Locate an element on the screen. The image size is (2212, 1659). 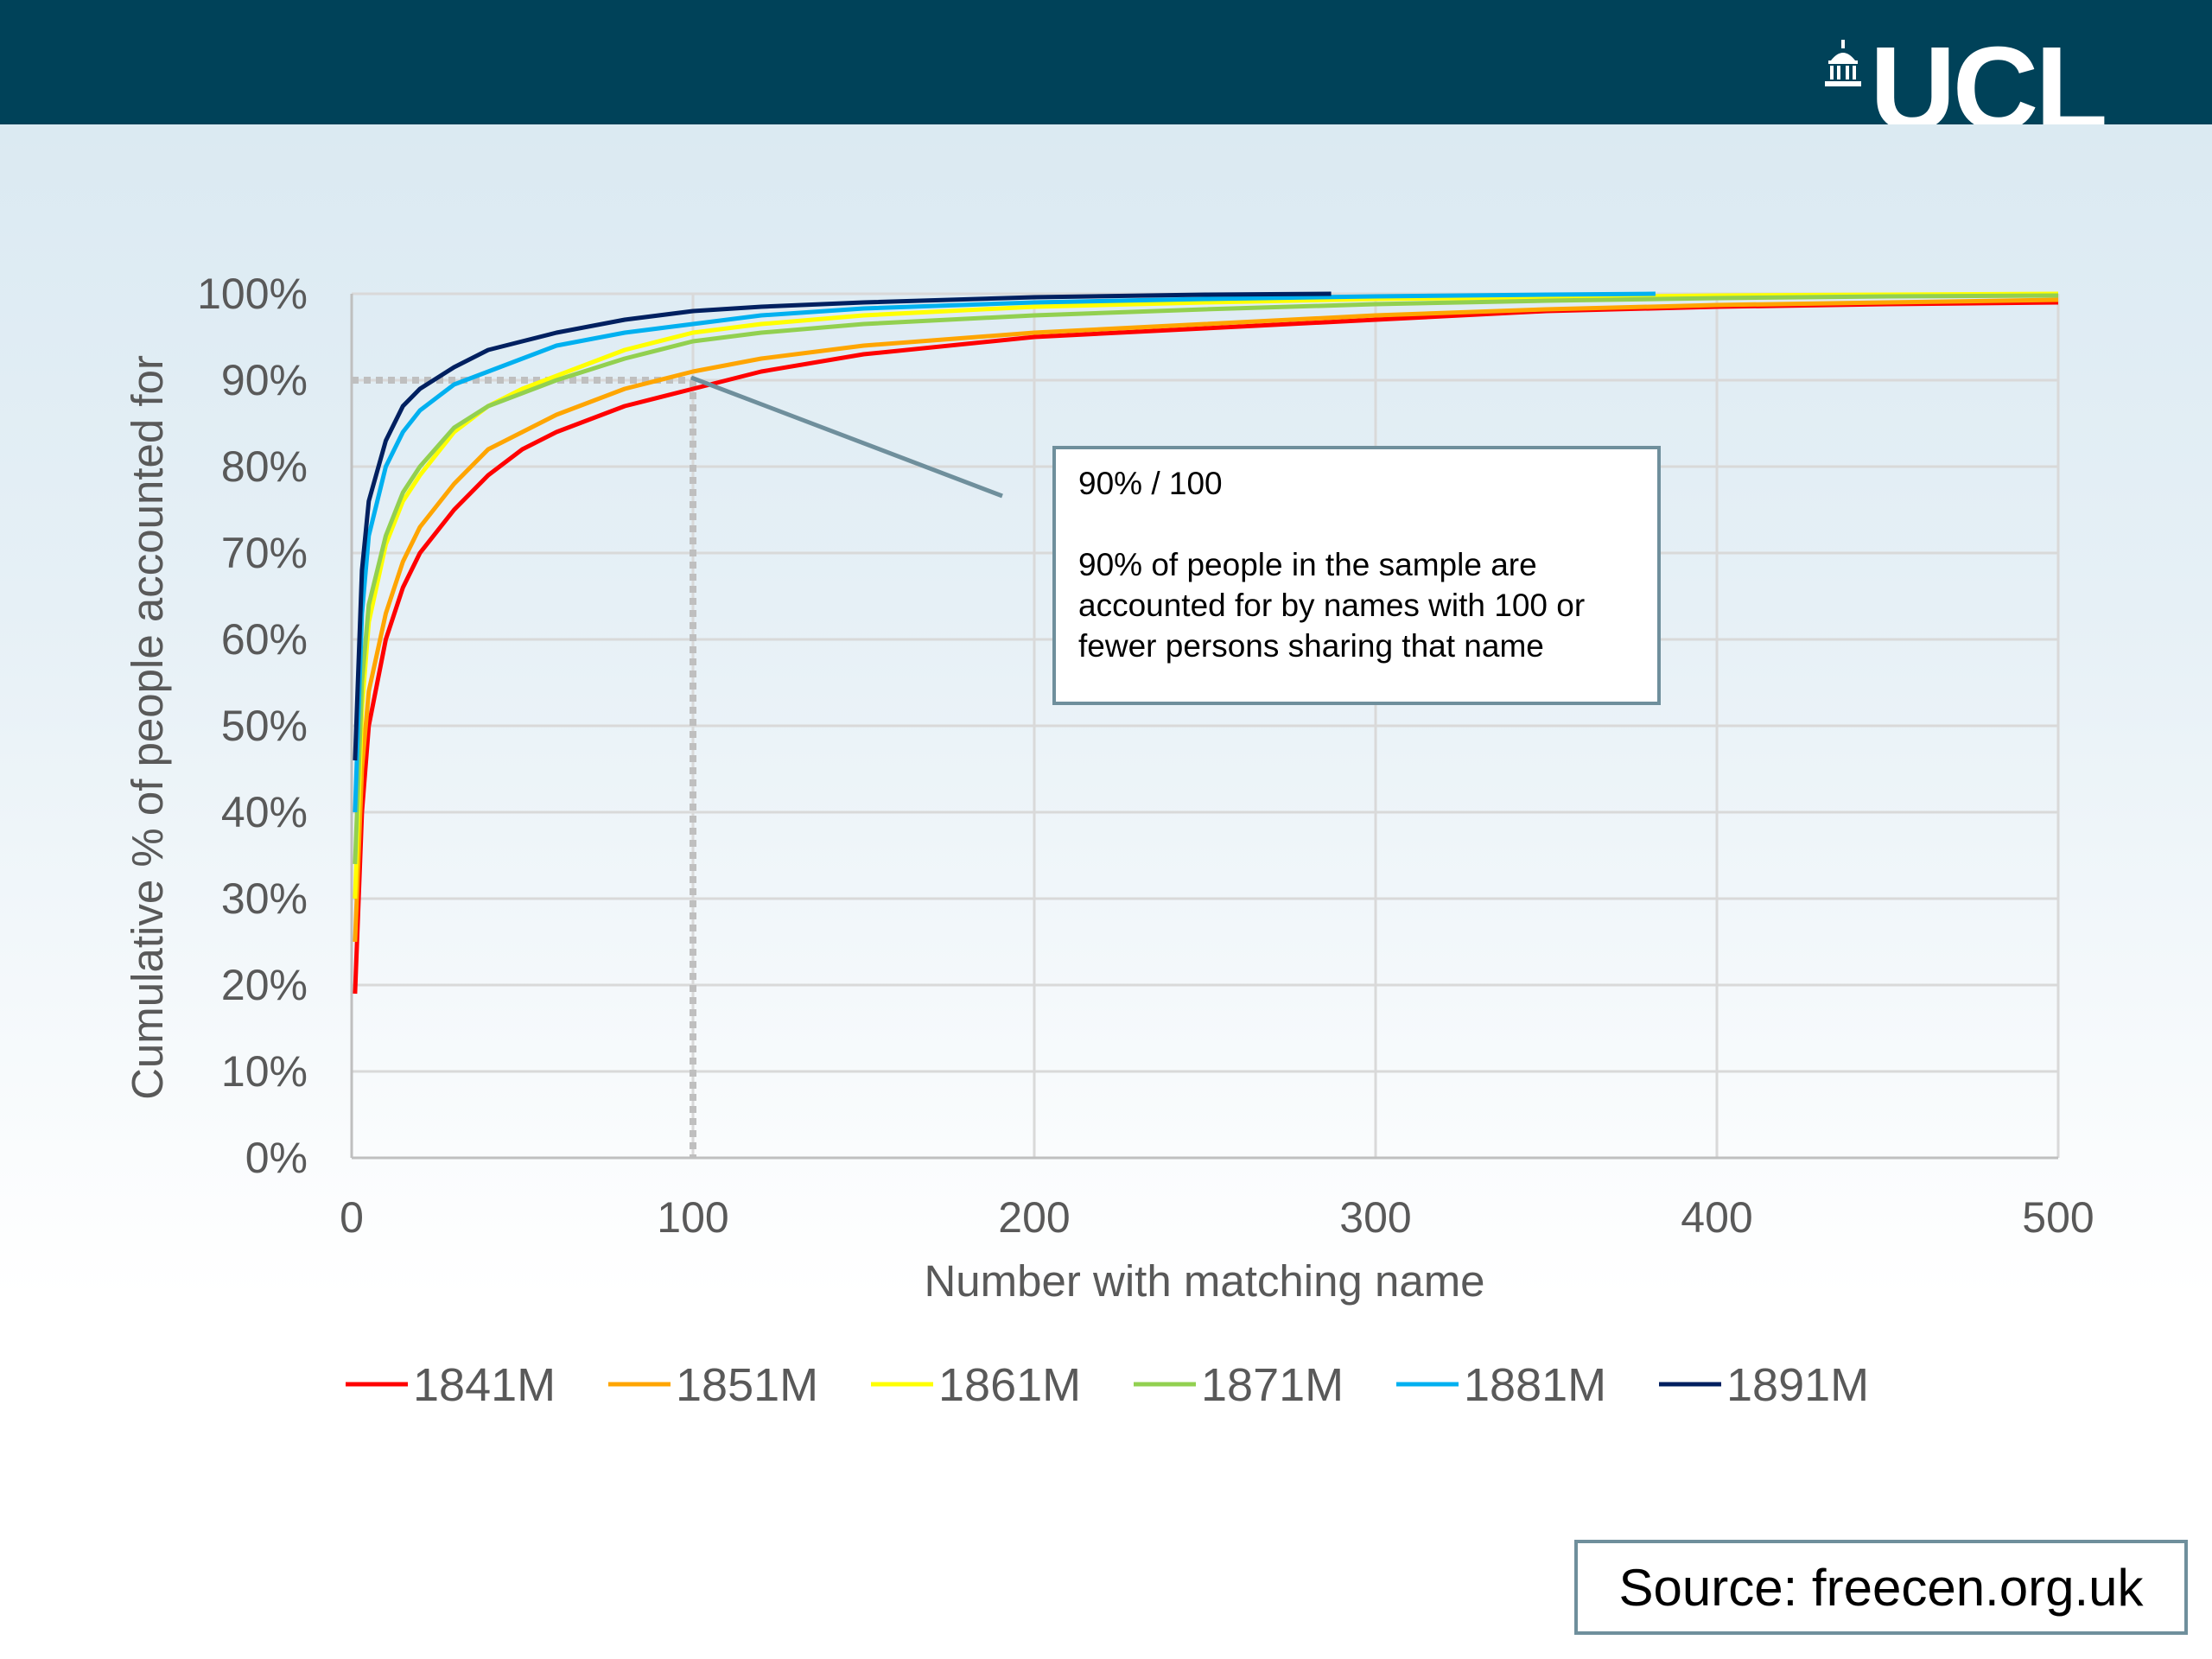
y-tick-label-8: 80% is located at coordinates (264, 466).